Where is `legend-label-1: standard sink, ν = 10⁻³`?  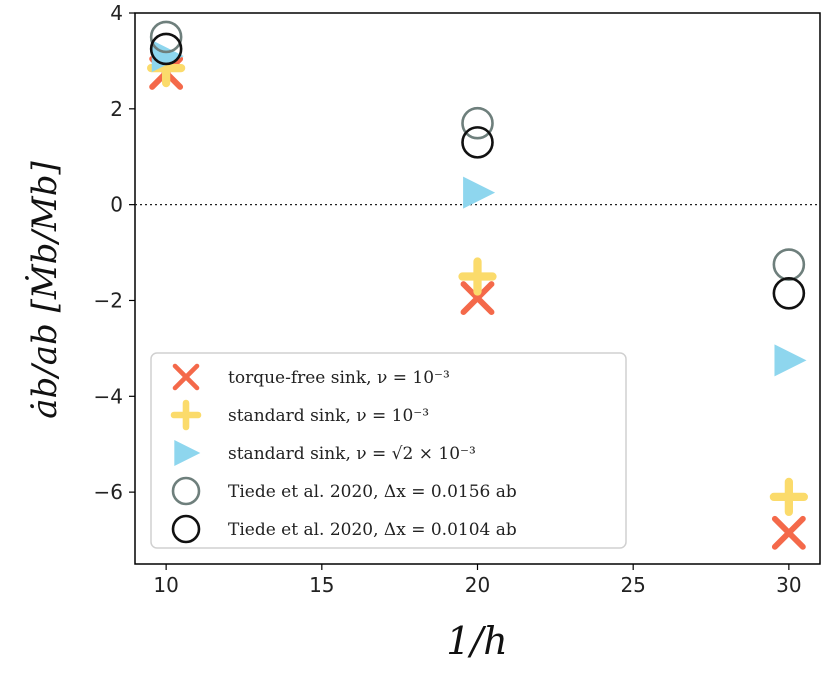 legend-label-1: standard sink, ν = 10⁻³ is located at coordinates (328, 416).